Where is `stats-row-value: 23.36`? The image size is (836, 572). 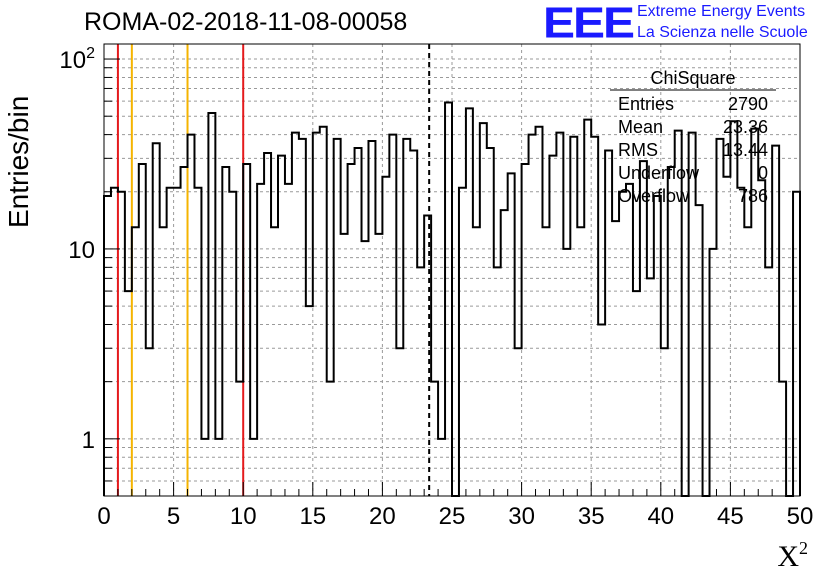 stats-row-value: 23.36 is located at coordinates (745, 127).